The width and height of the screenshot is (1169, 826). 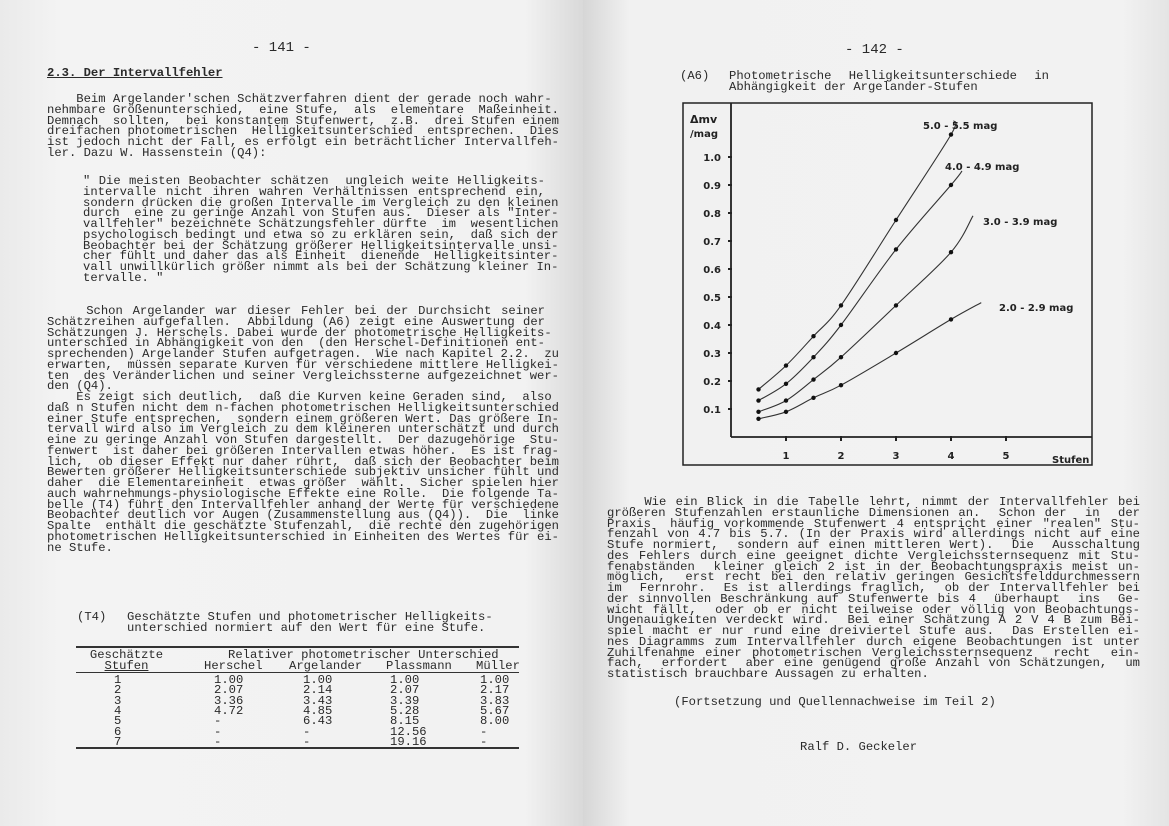 I want to click on cell-stufen: 7, so click(x=118, y=741).